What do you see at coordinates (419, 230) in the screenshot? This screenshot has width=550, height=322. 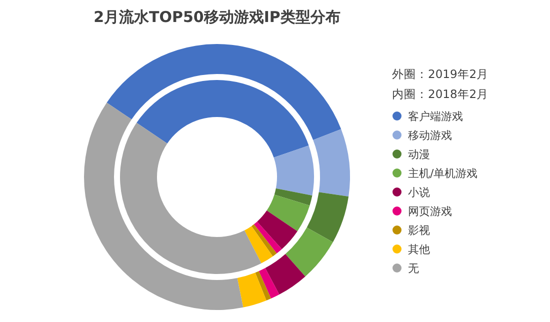 I see `legend-label: 影视` at bounding box center [419, 230].